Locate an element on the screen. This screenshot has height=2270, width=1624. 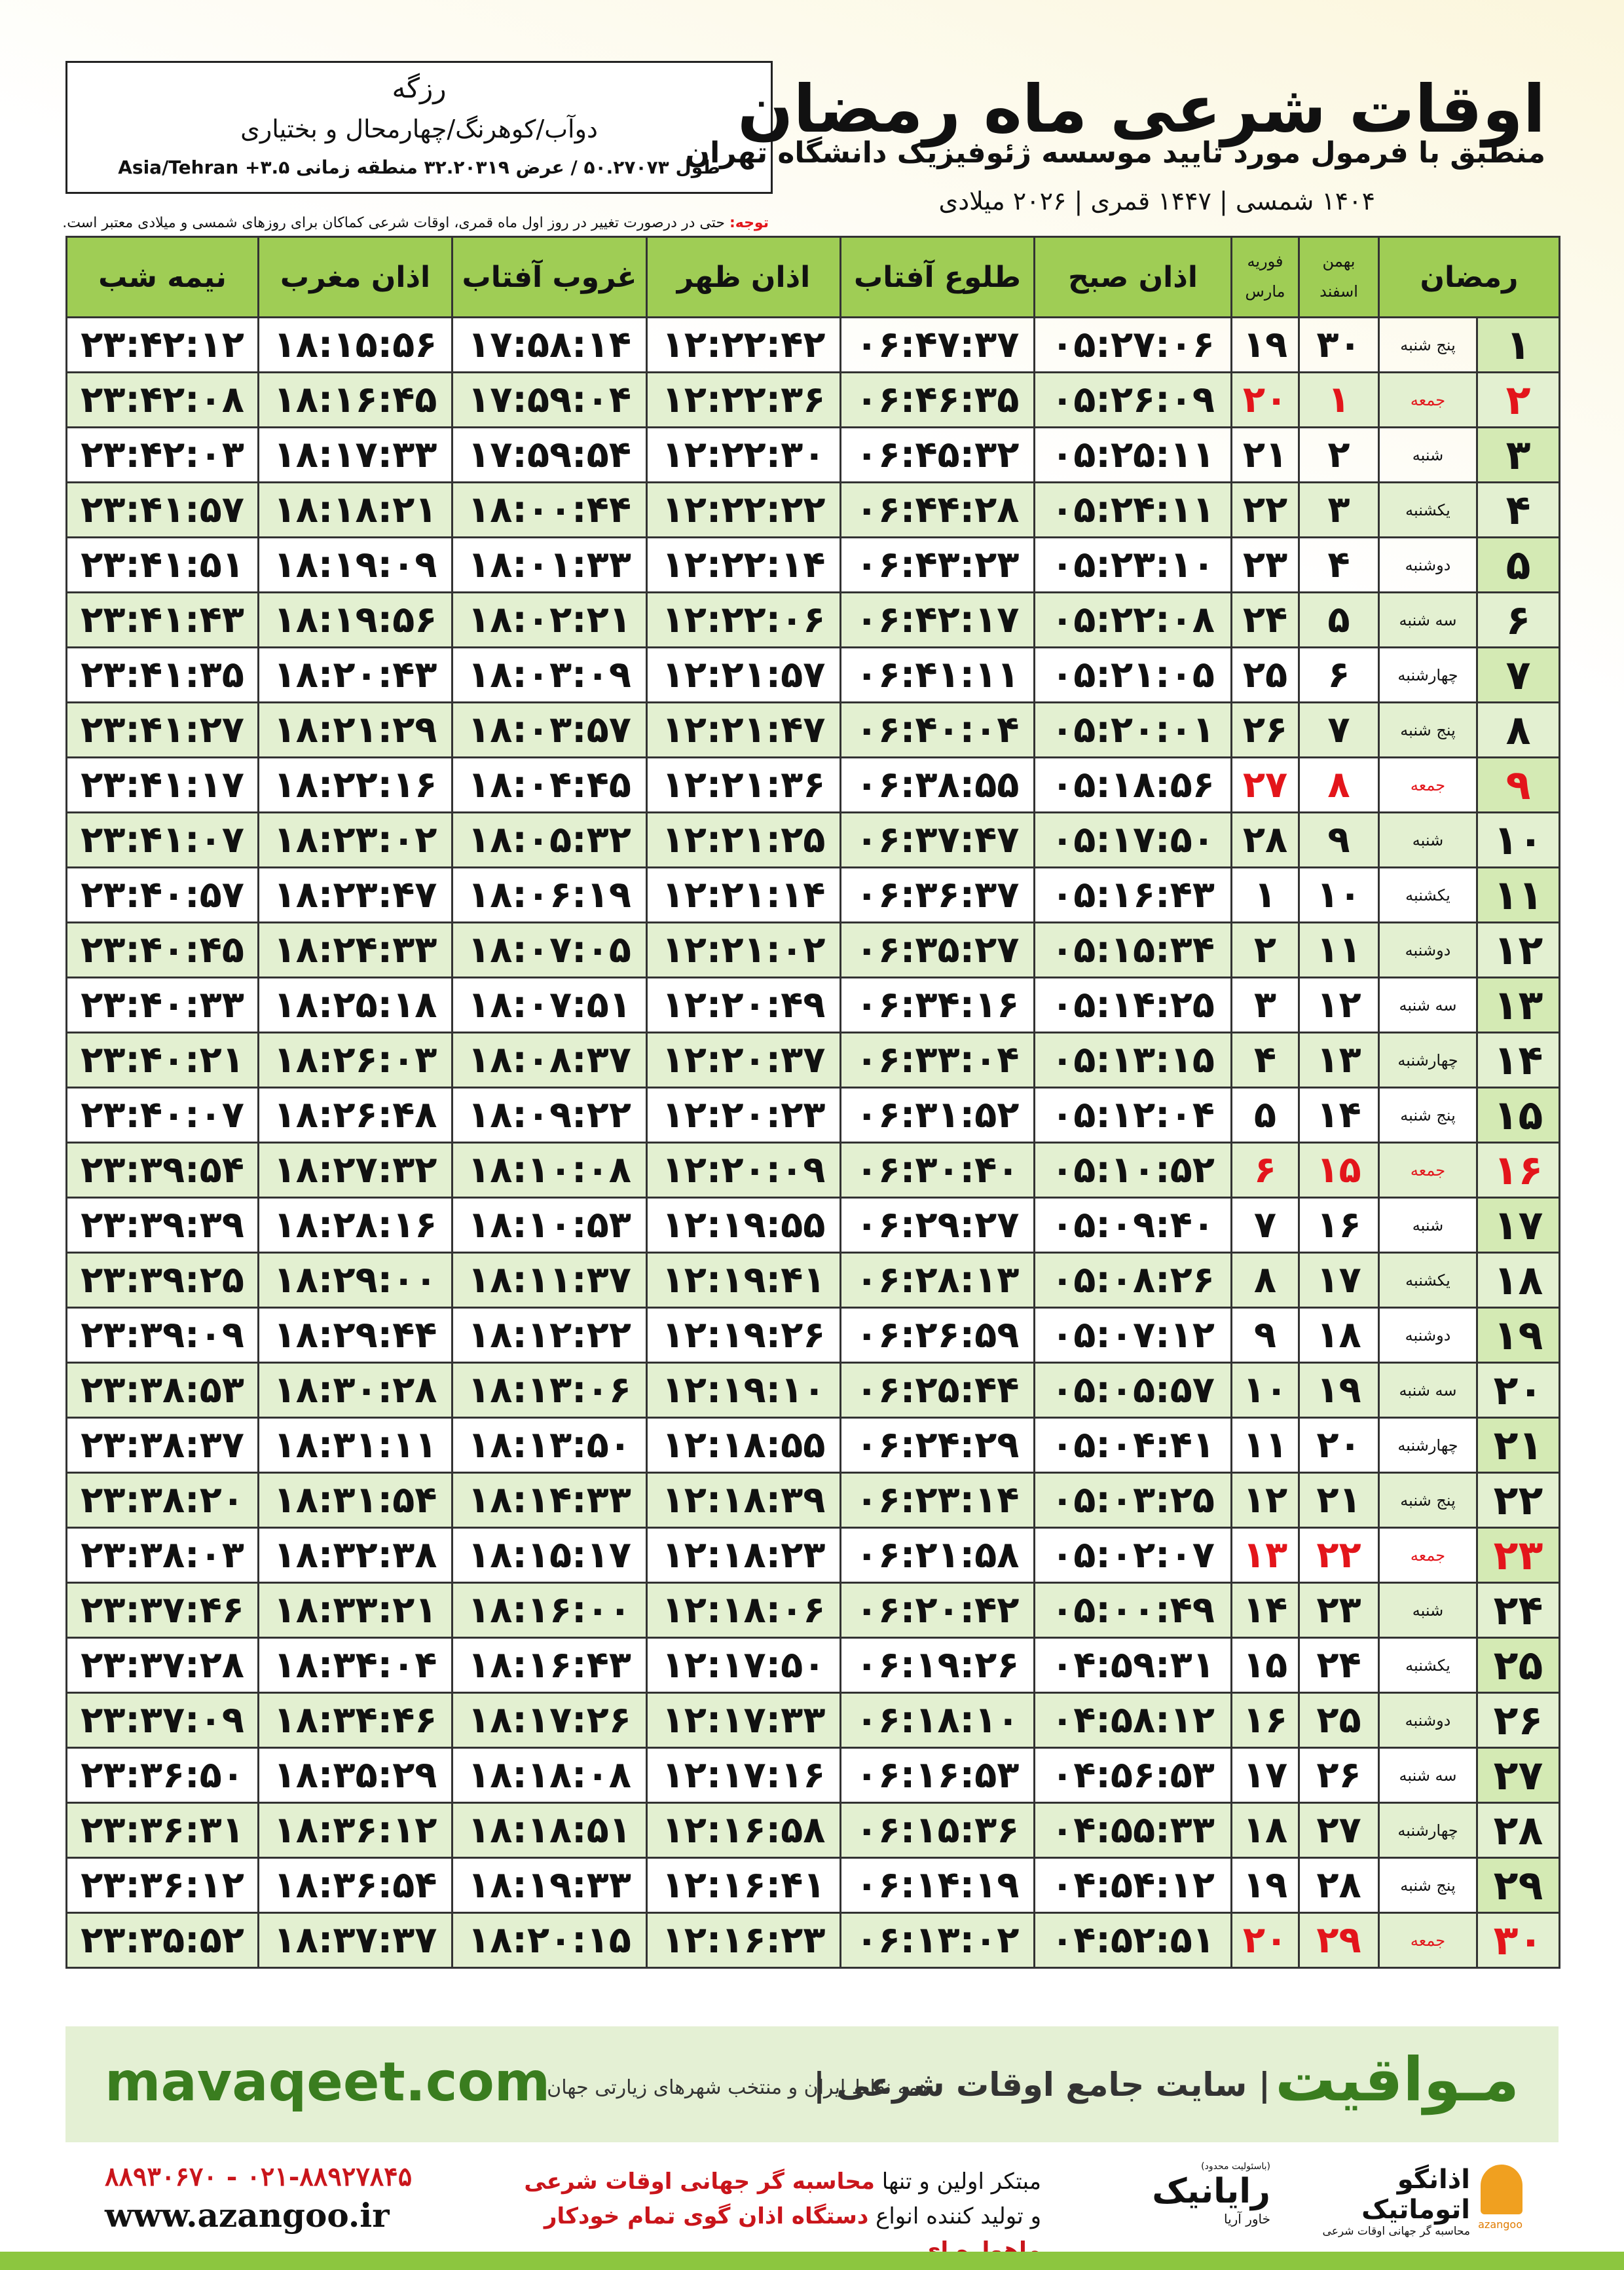
date-cell: ۲۱ is located at coordinates (1339, 1500).